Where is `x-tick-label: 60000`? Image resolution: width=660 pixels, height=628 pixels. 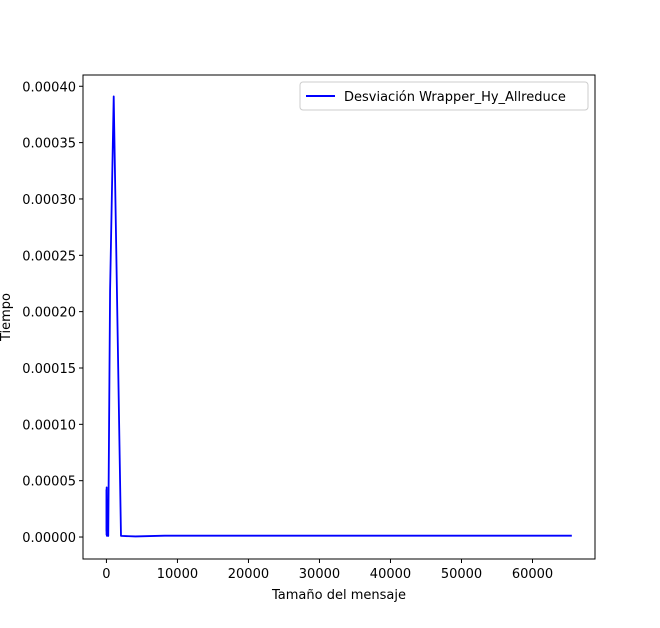 x-tick-label: 60000 is located at coordinates (532, 574).